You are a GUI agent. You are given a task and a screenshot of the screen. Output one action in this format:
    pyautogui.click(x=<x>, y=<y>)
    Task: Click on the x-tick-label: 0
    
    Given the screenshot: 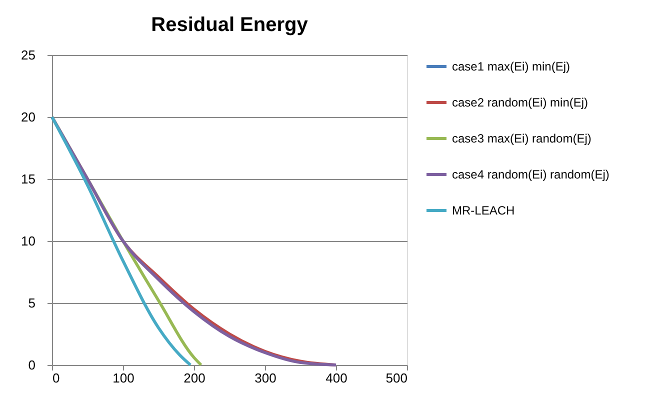 What is the action you would take?
    pyautogui.click(x=56, y=378)
    